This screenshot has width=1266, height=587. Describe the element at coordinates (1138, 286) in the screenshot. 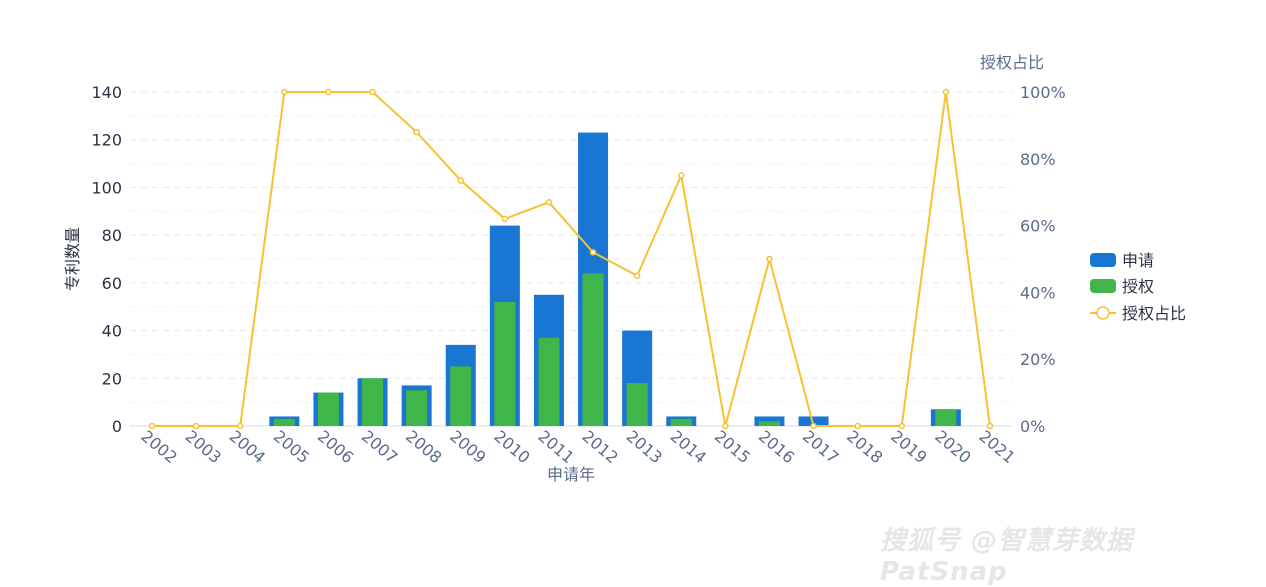

I see `legend-grant-label: 授权` at that location.